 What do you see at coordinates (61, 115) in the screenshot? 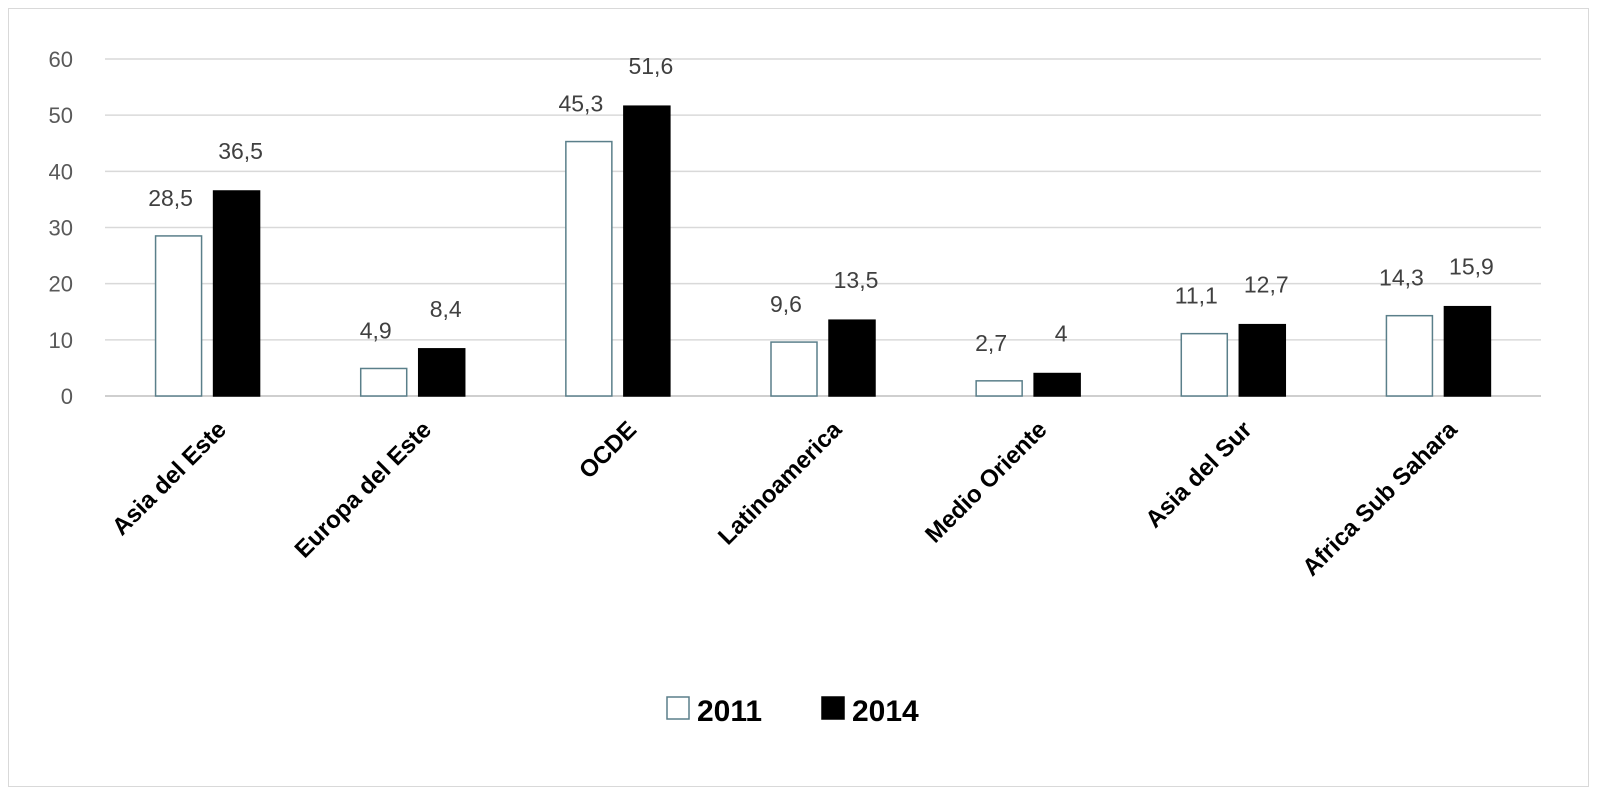
I see `y-tick-label: 50` at bounding box center [61, 115].